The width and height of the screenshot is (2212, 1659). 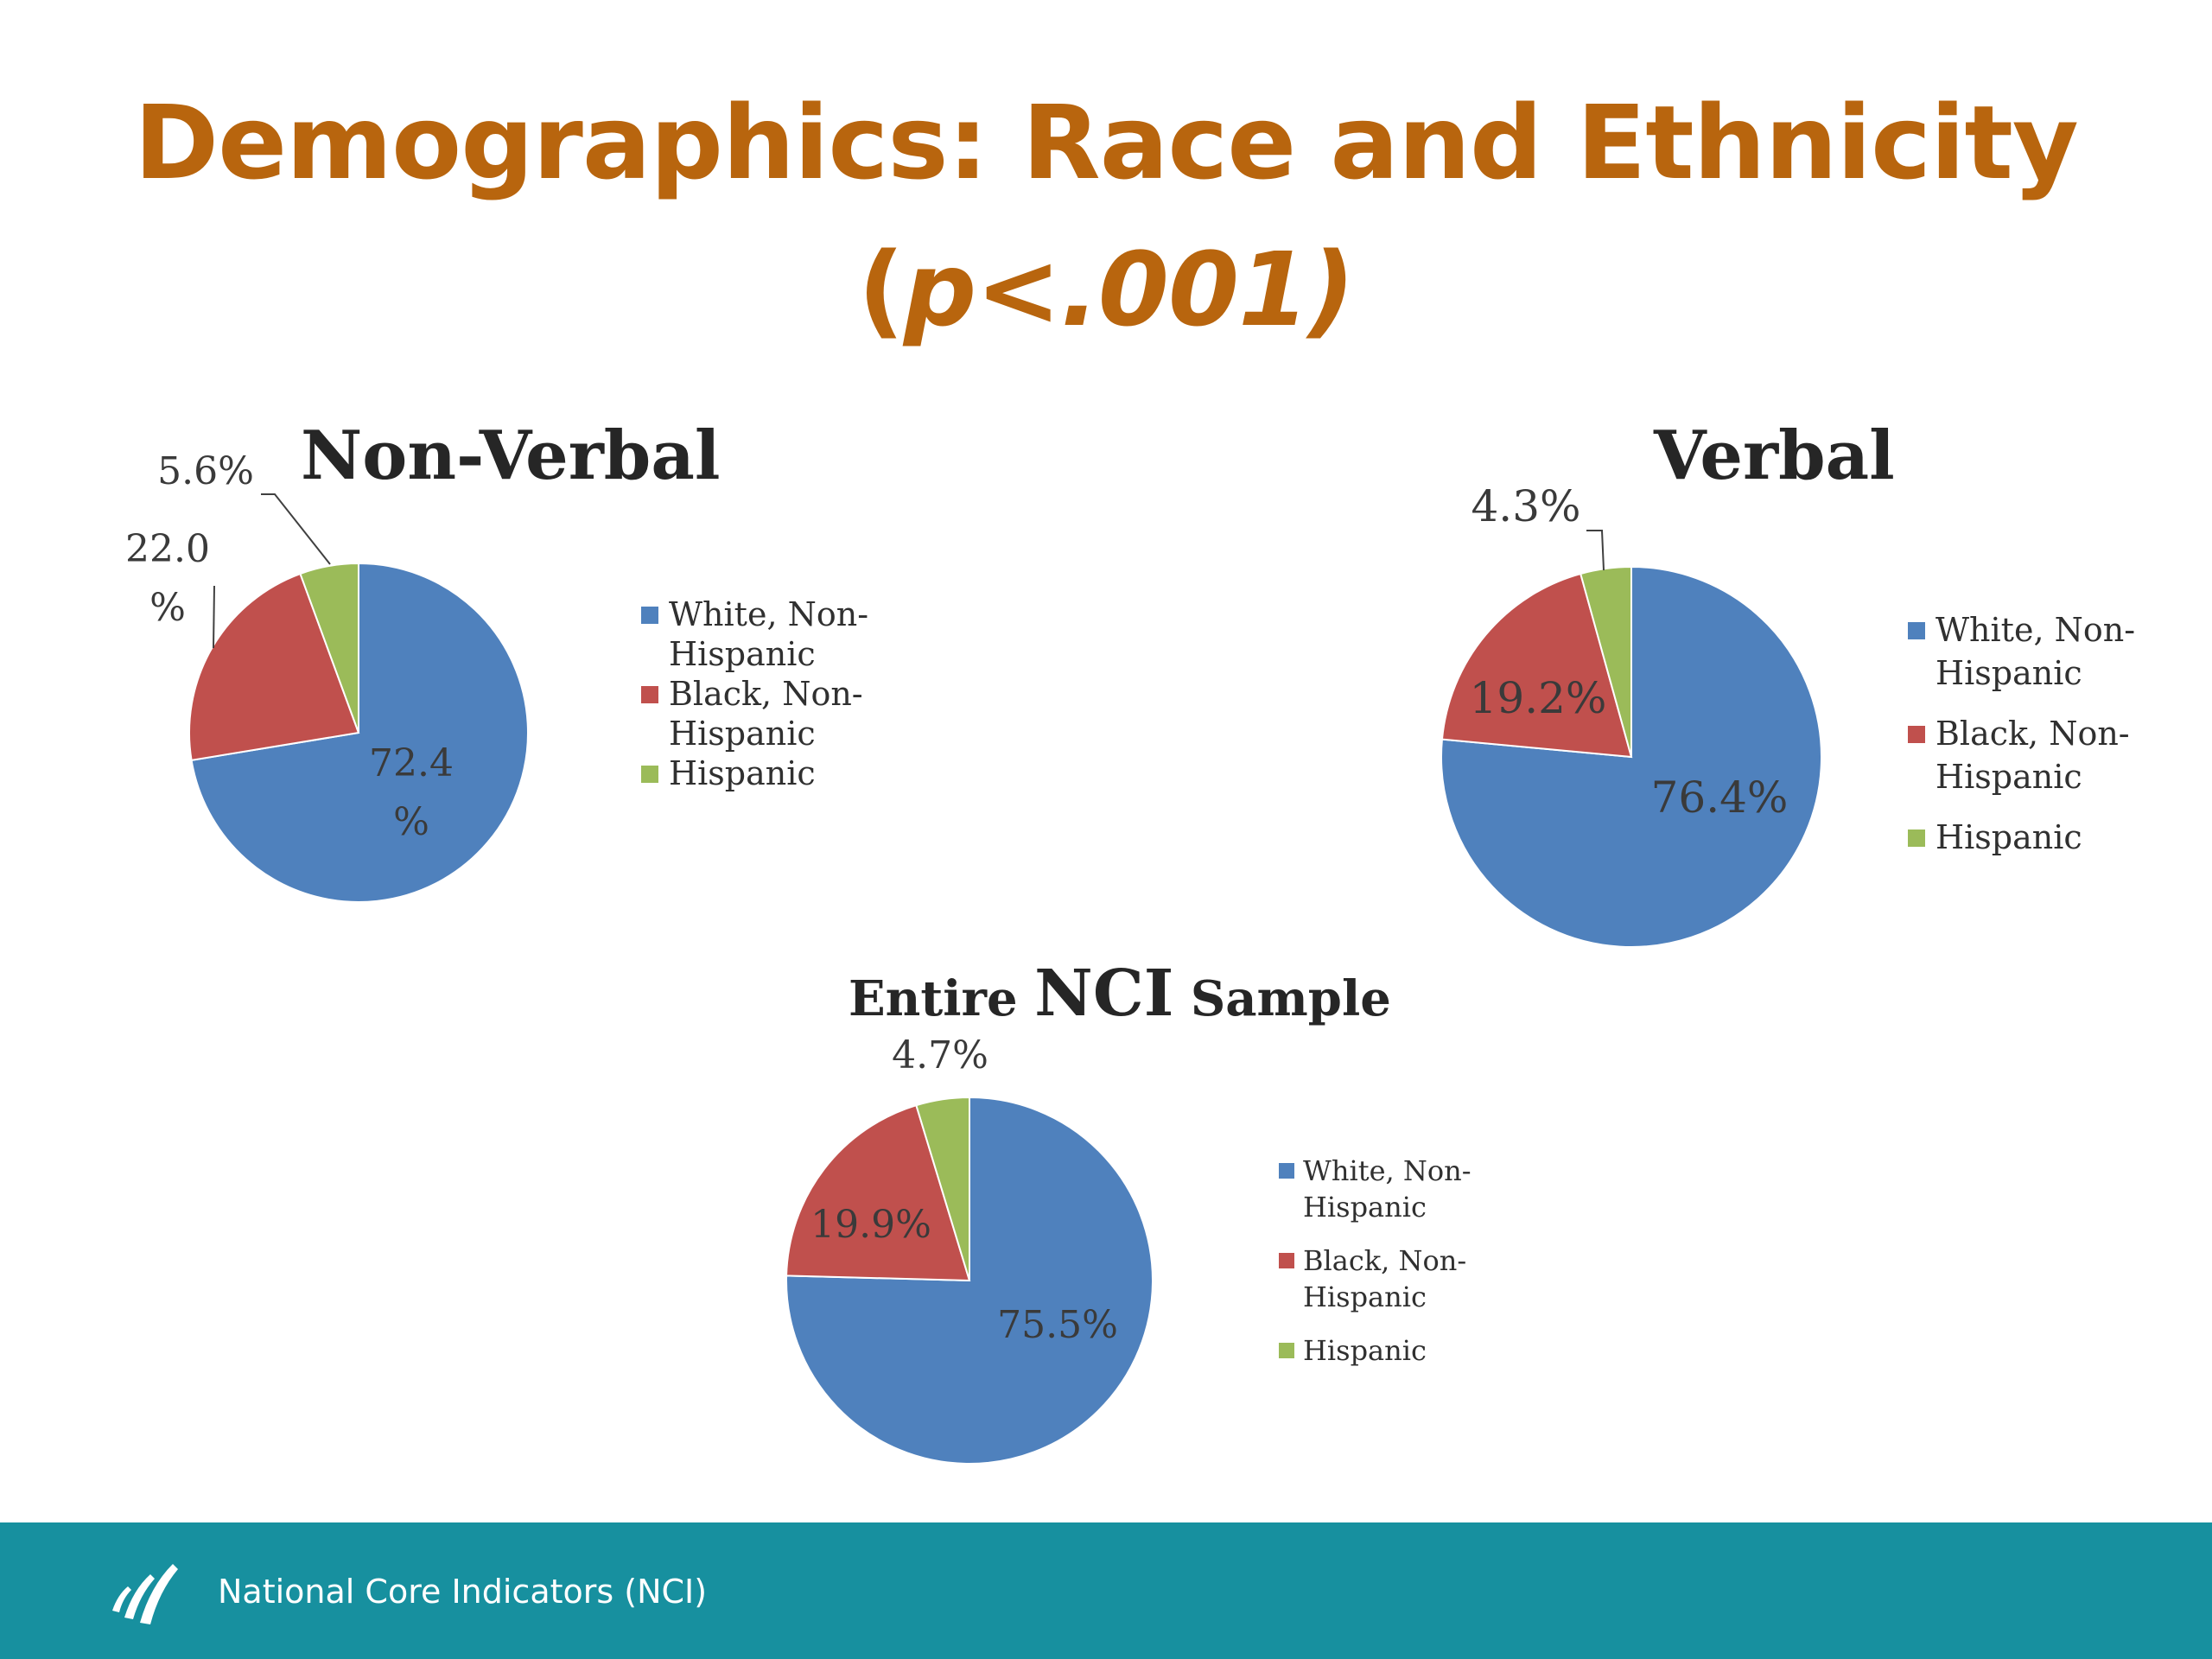 What do you see at coordinates (511, 455) in the screenshot?
I see `chart-title-non-verbal: Non-Verbal` at bounding box center [511, 455].